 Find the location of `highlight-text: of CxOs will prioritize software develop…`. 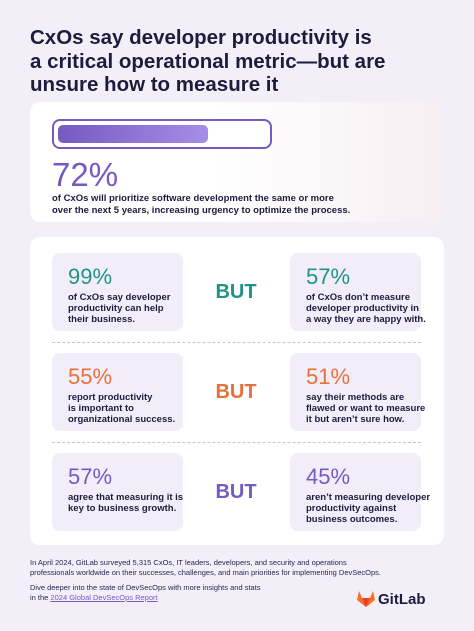

highlight-text: of CxOs will prioritize software develop… is located at coordinates (201, 205).